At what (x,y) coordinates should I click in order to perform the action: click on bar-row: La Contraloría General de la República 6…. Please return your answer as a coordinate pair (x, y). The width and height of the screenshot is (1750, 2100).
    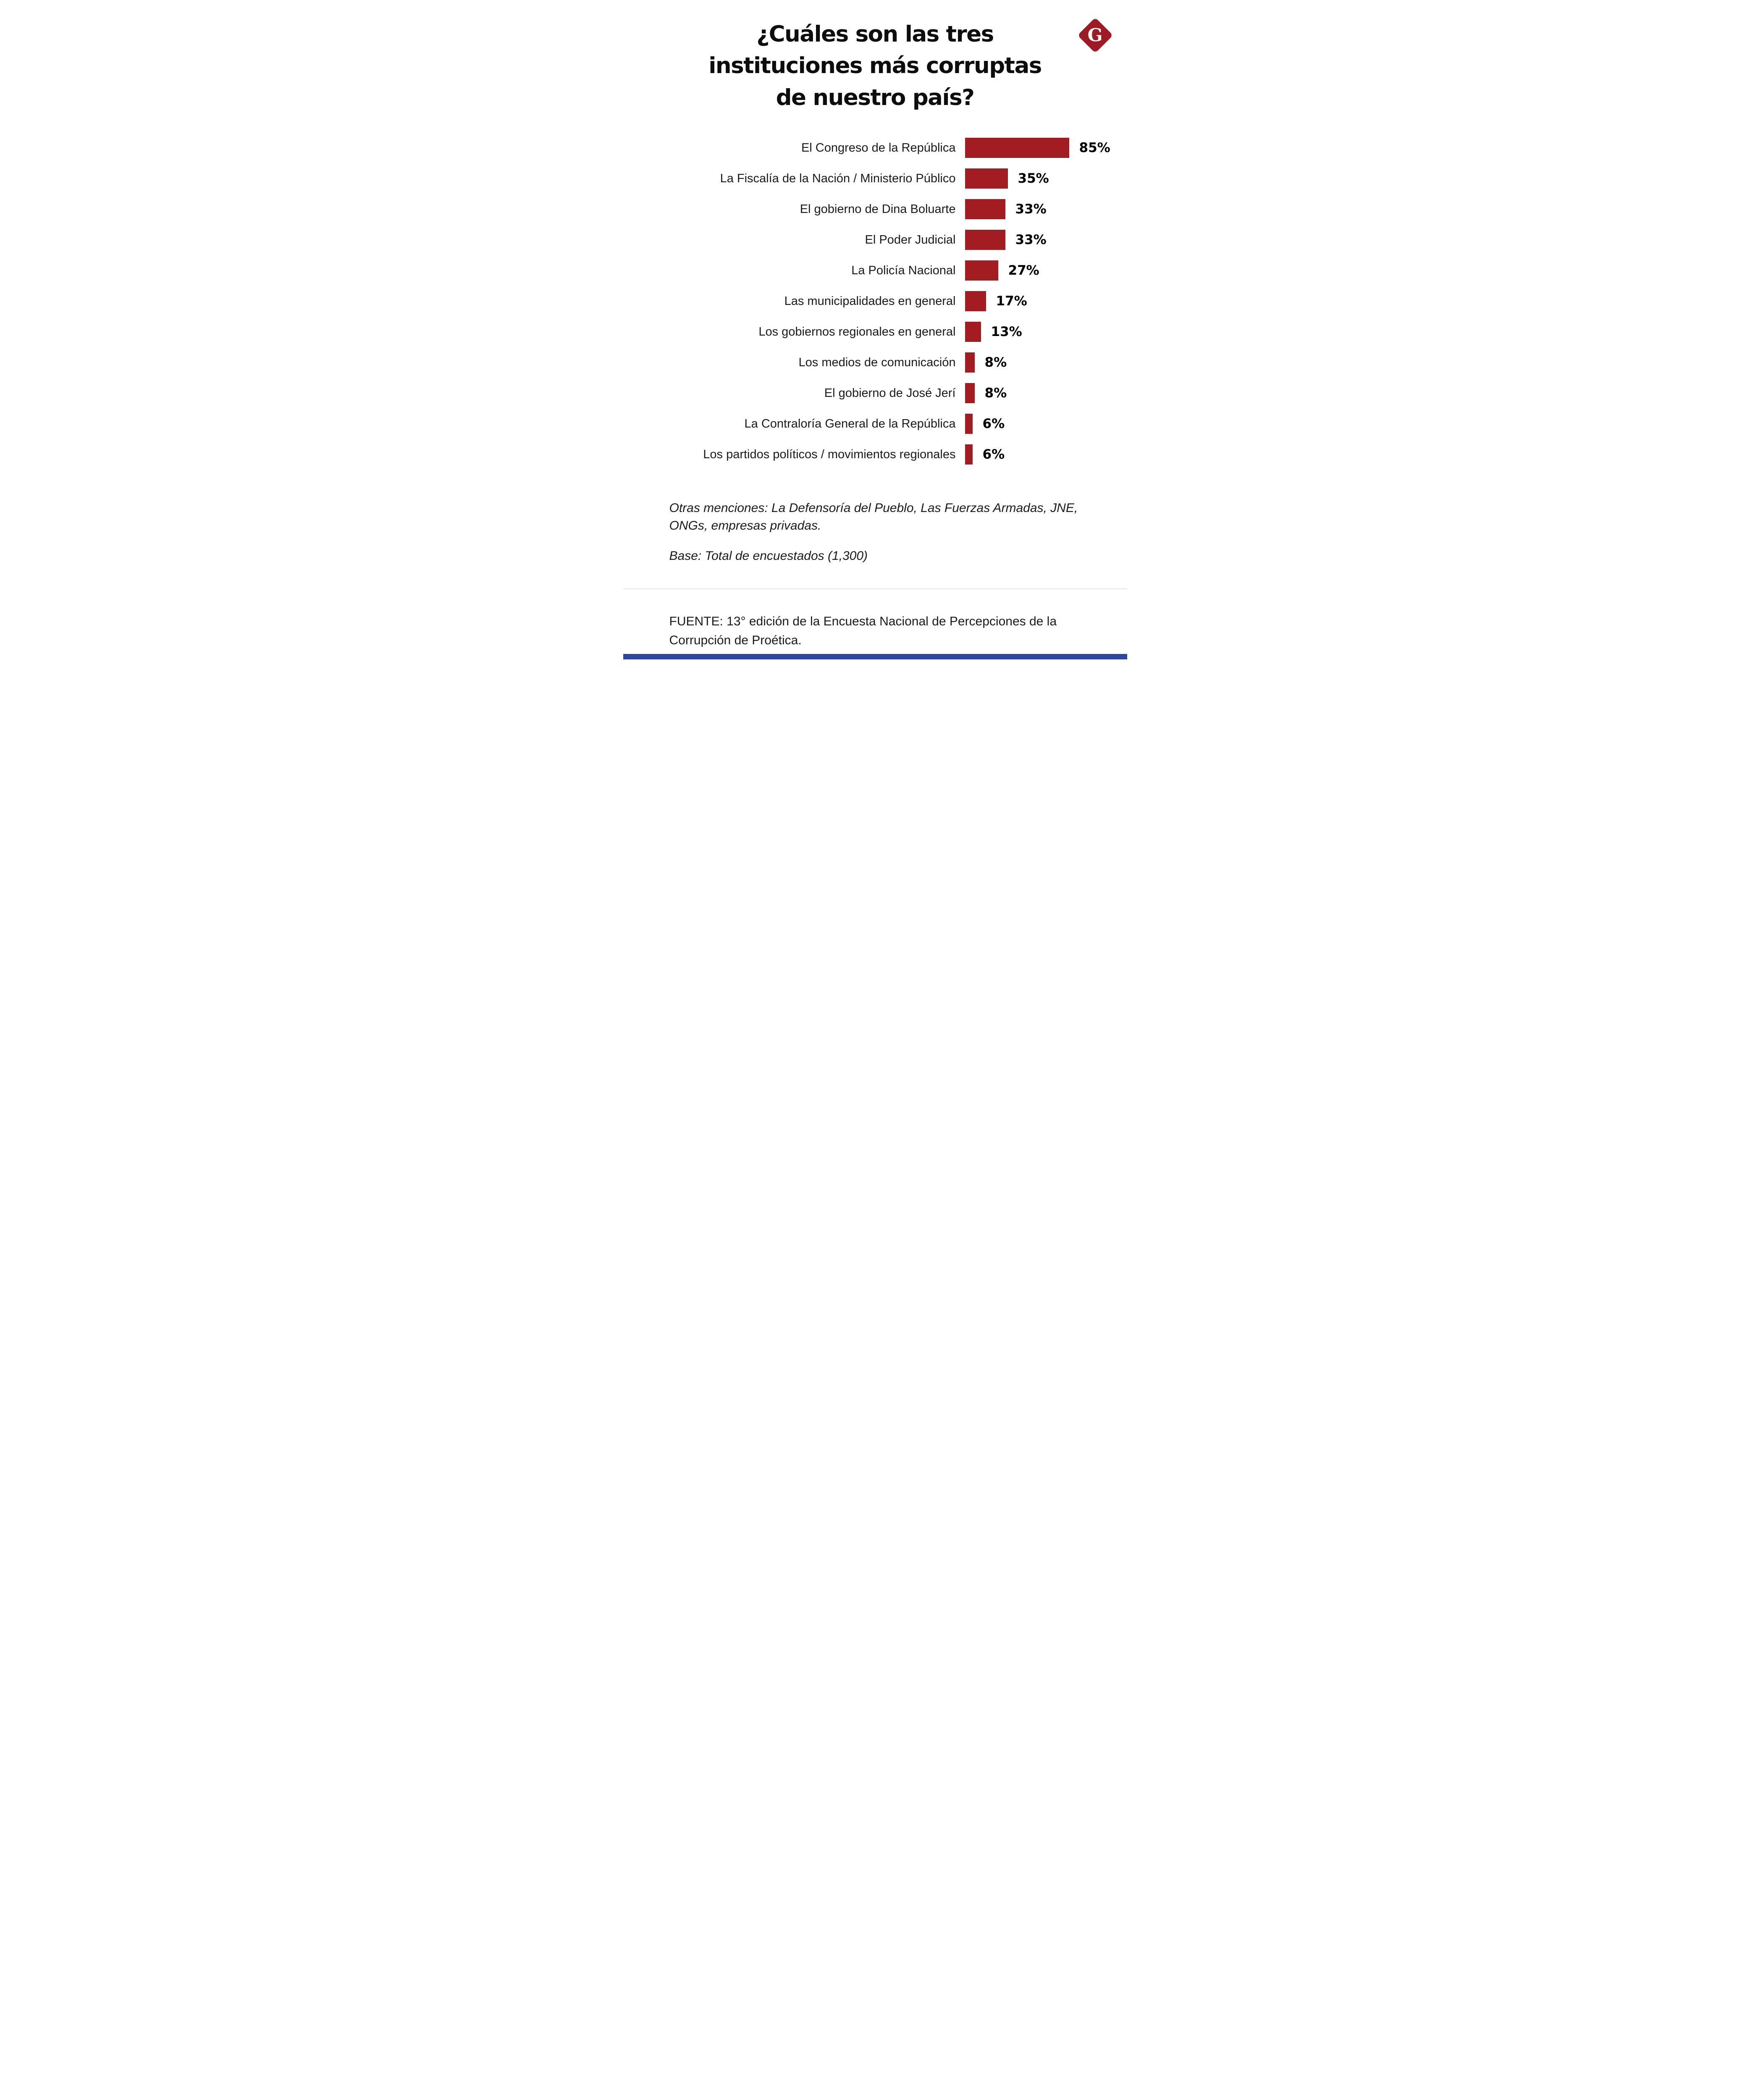
    Looking at the image, I should click on (875, 424).